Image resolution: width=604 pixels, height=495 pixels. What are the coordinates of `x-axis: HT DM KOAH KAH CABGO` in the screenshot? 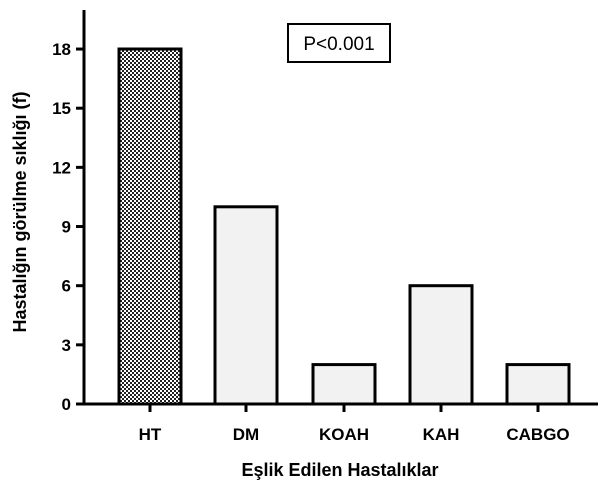 It's located at (340, 423).